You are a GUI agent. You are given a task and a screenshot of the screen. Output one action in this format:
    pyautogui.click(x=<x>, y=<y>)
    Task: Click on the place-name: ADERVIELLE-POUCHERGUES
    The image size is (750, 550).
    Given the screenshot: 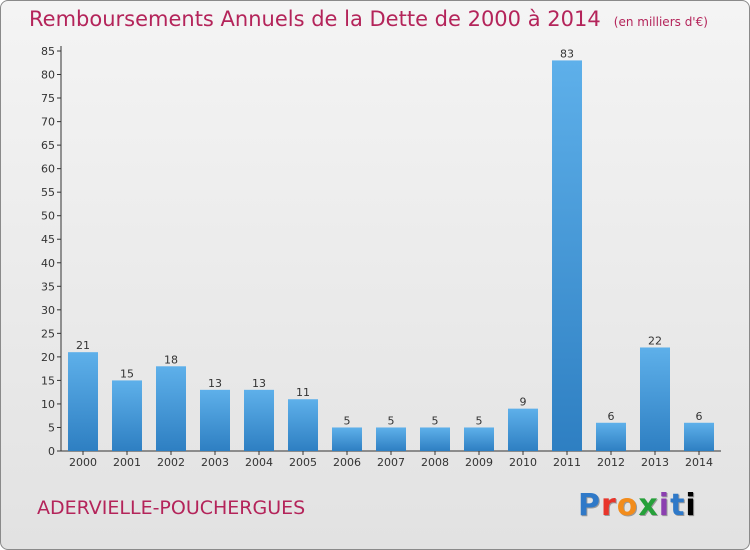 What is the action you would take?
    pyautogui.click(x=171, y=508)
    